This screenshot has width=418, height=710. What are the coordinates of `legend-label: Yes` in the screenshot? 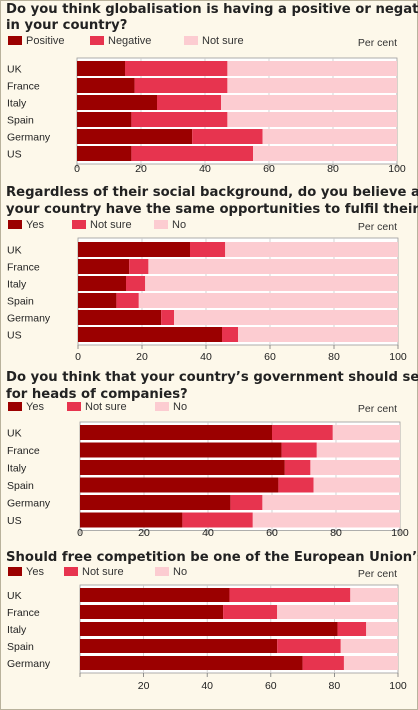 It's located at (35, 225).